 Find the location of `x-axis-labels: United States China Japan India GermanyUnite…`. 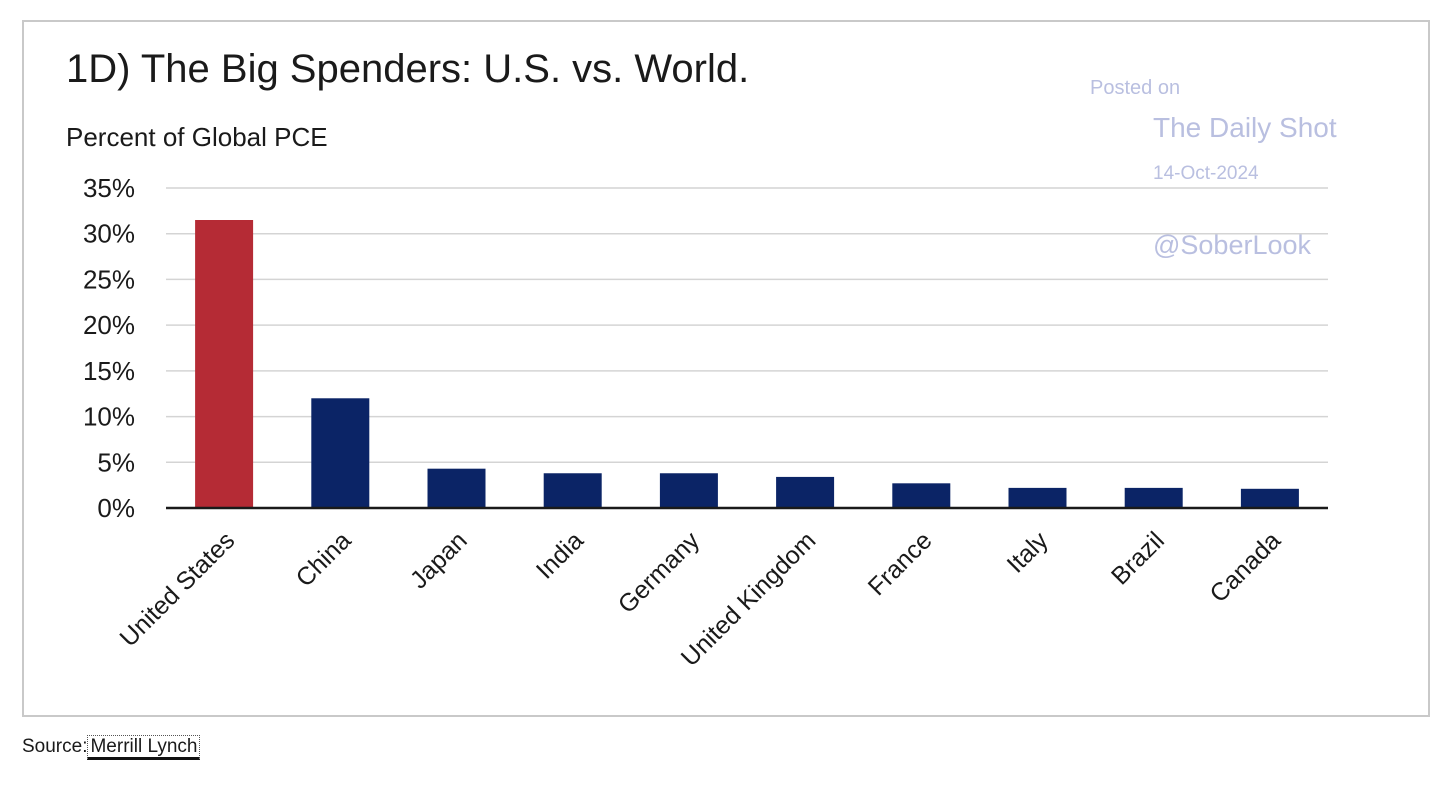

x-axis-labels: United States China Japan India GermanyUnite… is located at coordinates (700, 599).